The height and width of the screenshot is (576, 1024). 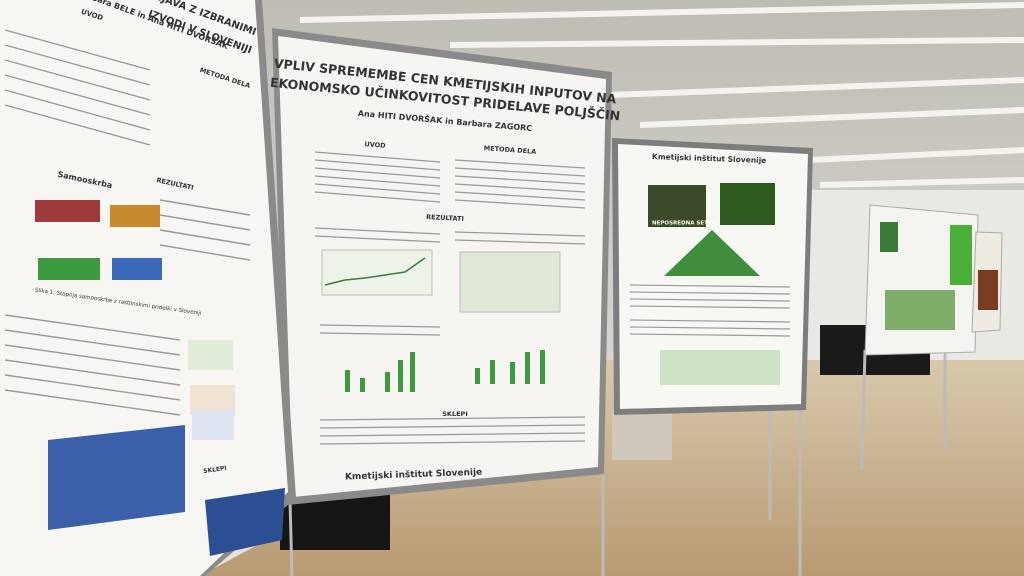 I want to click on poster-box, so click(x=245, y=522).